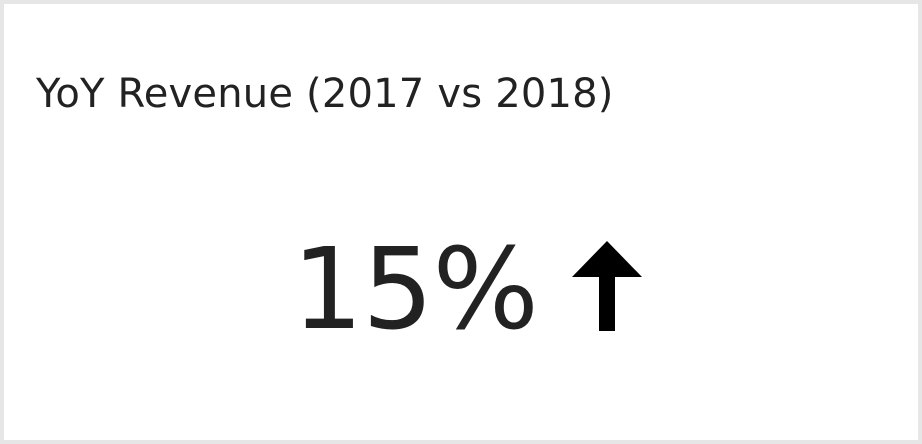 This screenshot has width=922, height=444. What do you see at coordinates (415, 290) in the screenshot?
I see `kpi-value: 15%` at bounding box center [415, 290].